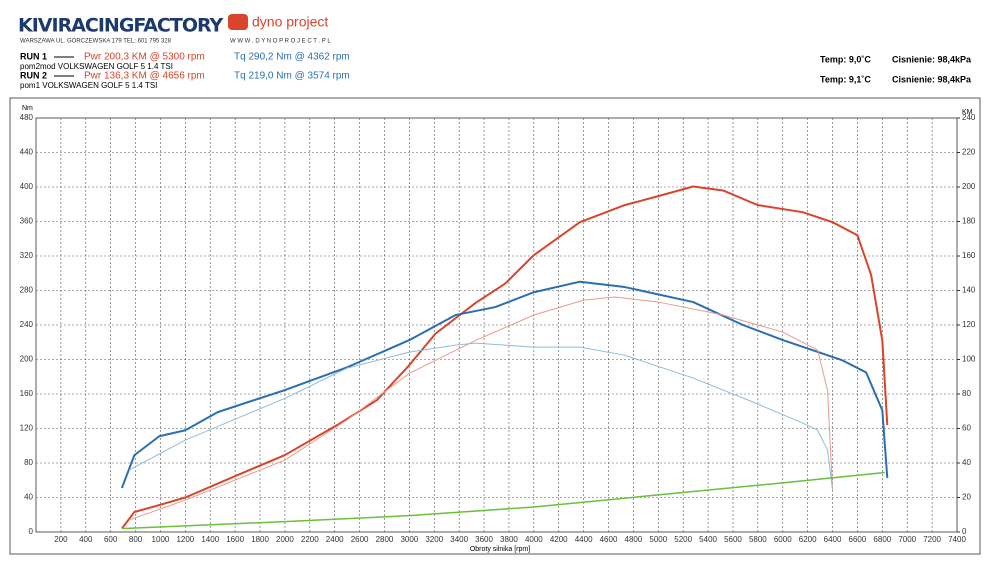  I want to click on x-tick-label: 1600, so click(235, 539).